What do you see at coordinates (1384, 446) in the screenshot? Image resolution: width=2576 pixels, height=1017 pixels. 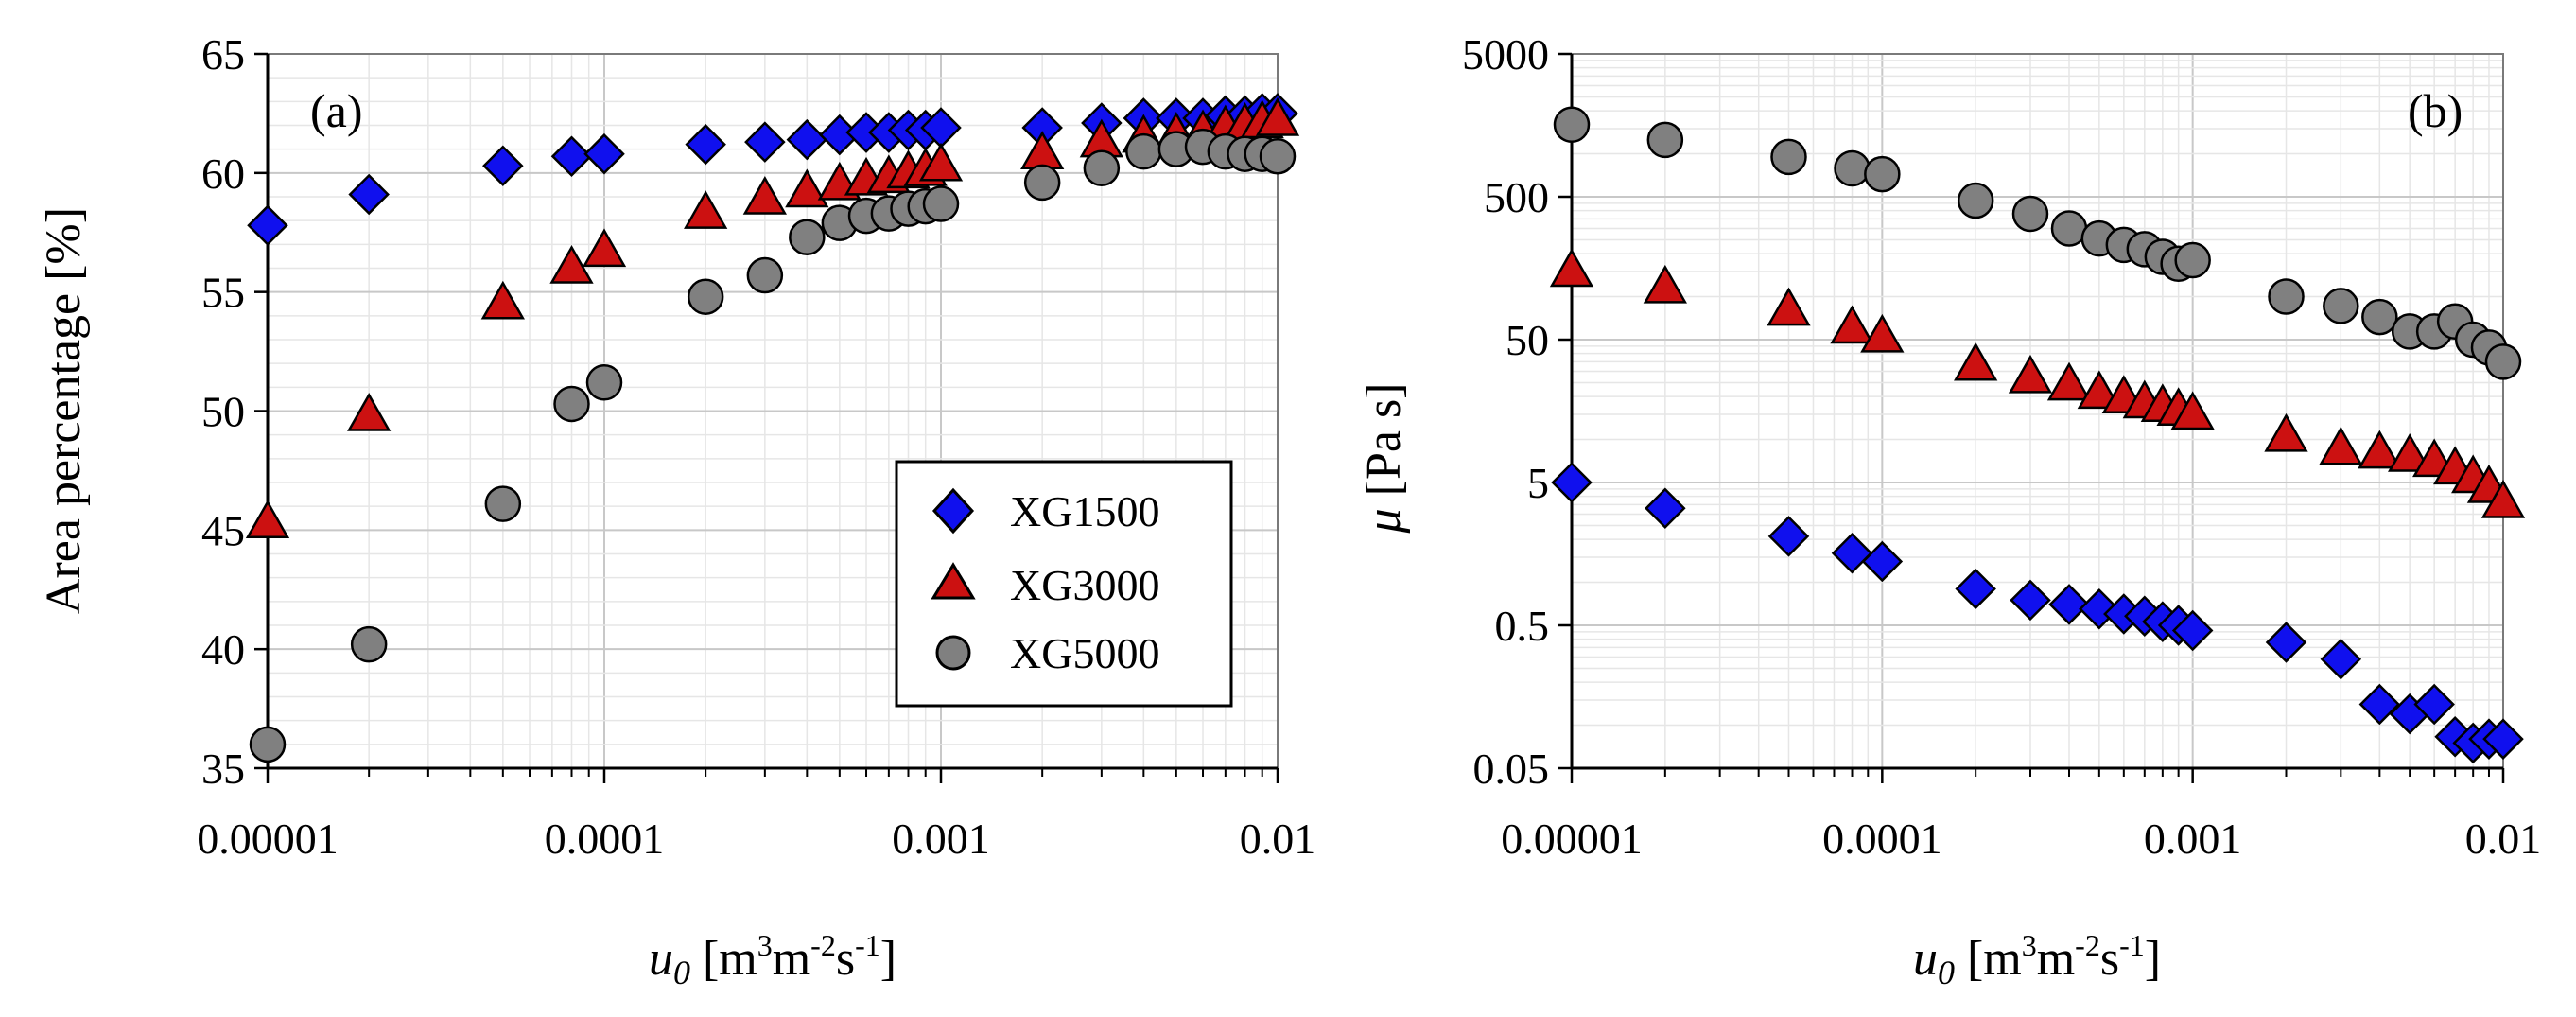 I see `y-axis-title-unit: [Pa s]` at bounding box center [1384, 446].